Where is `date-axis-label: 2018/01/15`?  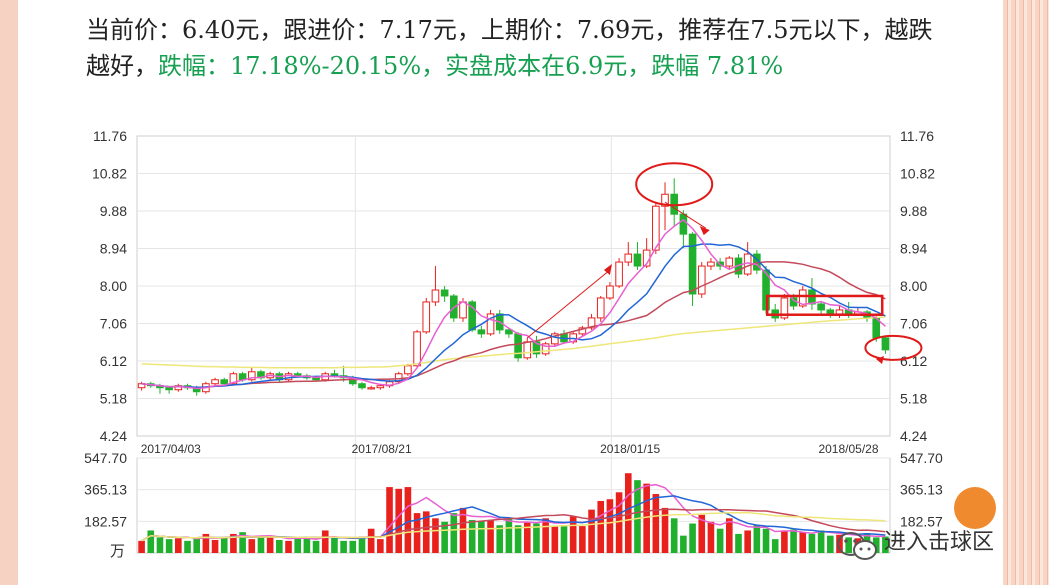 date-axis-label: 2018/01/15 is located at coordinates (630, 449).